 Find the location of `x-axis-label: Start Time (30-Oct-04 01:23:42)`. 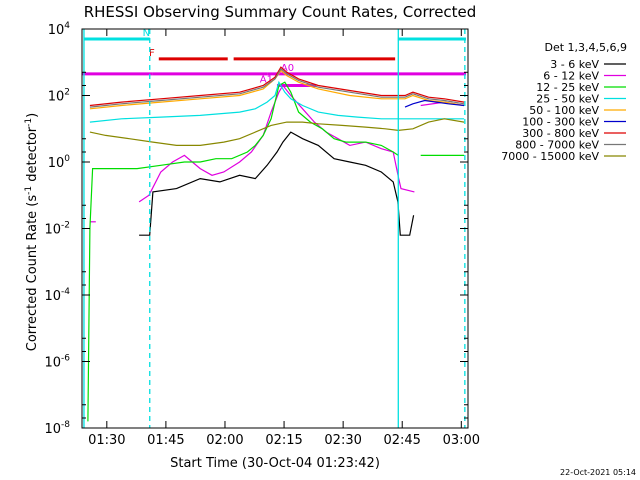

x-axis-label: Start Time (30-Oct-04 01:23:42) is located at coordinates (275, 463).